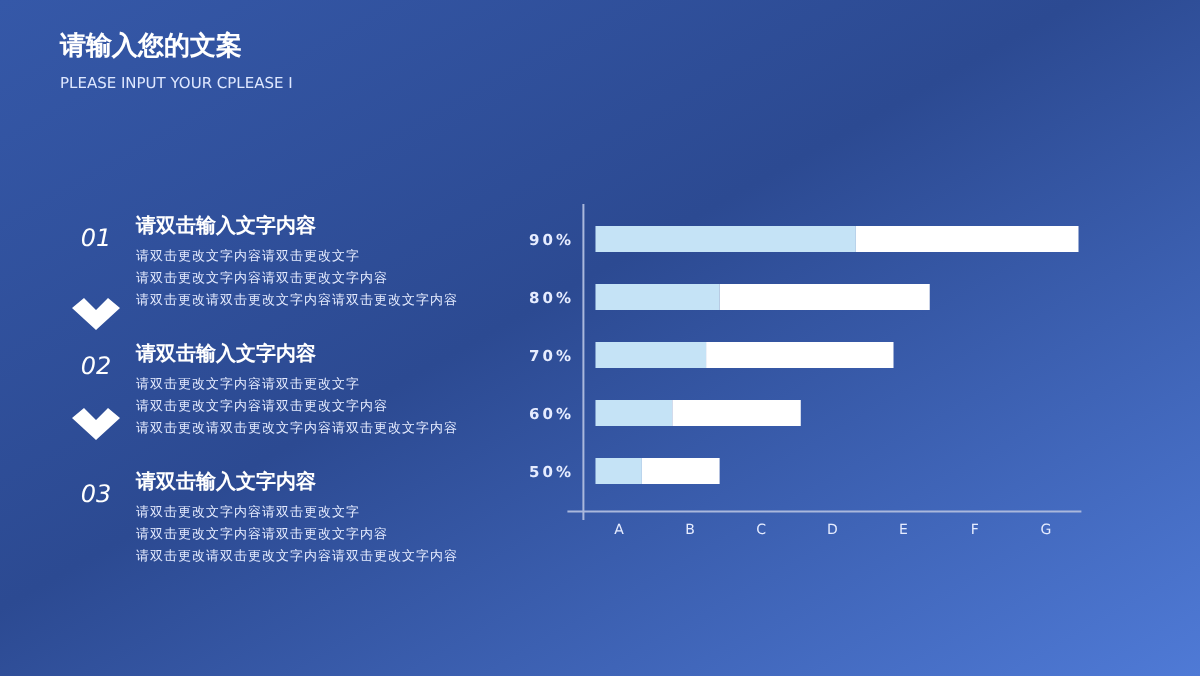 This screenshot has width=1200, height=676. Describe the element at coordinates (150, 46) in the screenshot. I see `text: 请输入您的文案` at that location.